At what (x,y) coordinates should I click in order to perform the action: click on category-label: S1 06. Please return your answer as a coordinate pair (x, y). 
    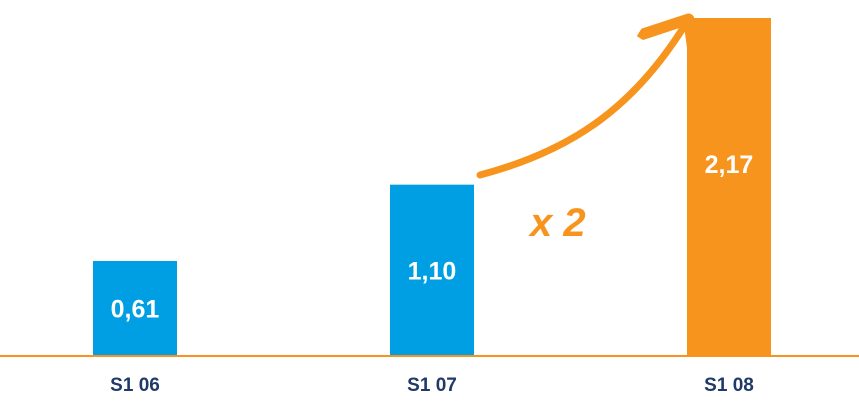
    Looking at the image, I should click on (135, 385).